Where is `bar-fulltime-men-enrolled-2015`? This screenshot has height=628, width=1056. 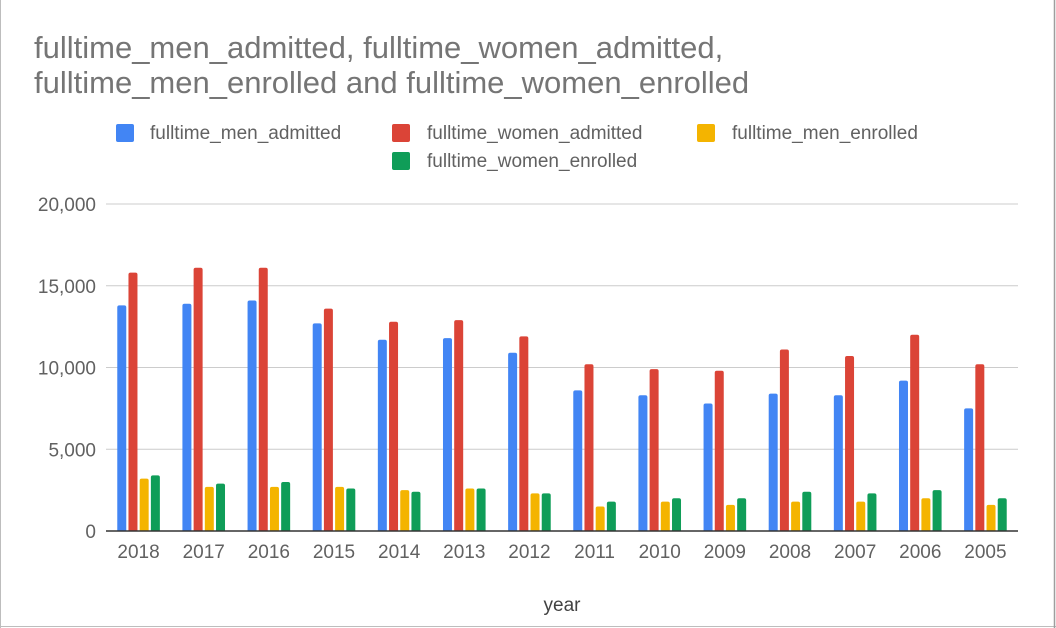
bar-fulltime-men-enrolled-2015 is located at coordinates (340, 508).